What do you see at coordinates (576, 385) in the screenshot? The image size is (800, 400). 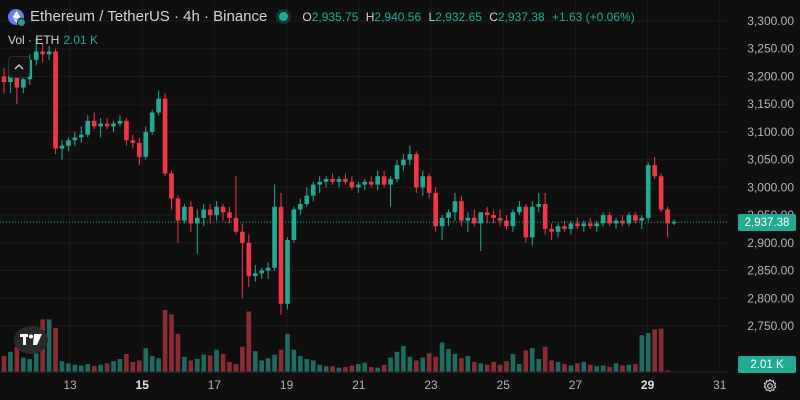 I see `time-tick-label: 27` at bounding box center [576, 385].